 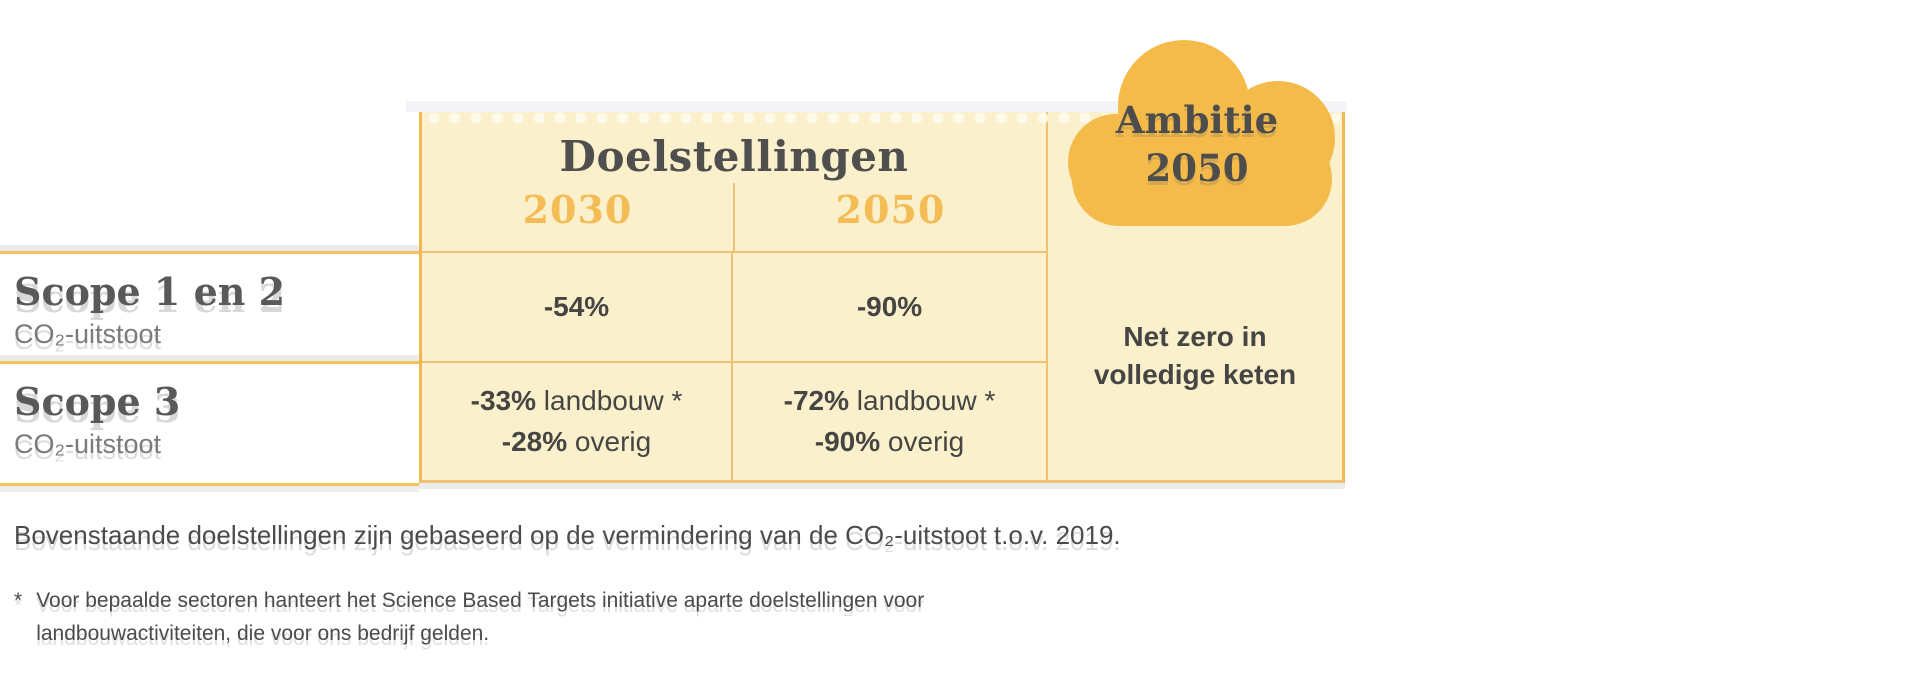 I want to click on ambitie-cloud-text: Ambitie 2050, so click(x=1202, y=130).